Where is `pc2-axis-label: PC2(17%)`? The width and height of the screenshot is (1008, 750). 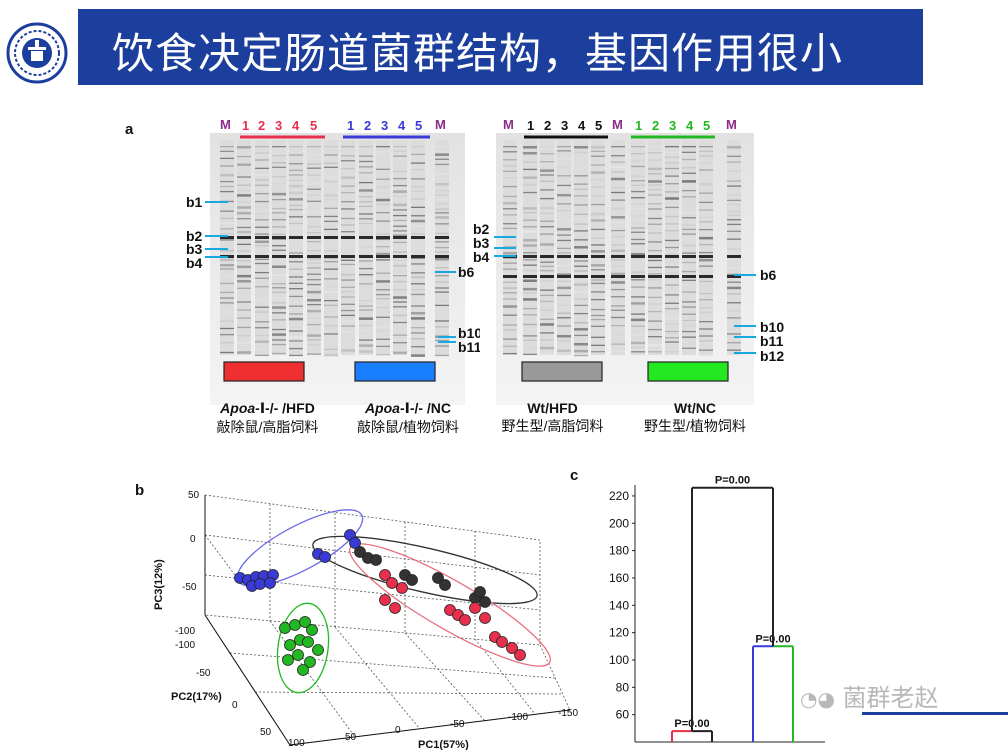
pc2-axis-label: PC2(17%) is located at coordinates (196, 697).